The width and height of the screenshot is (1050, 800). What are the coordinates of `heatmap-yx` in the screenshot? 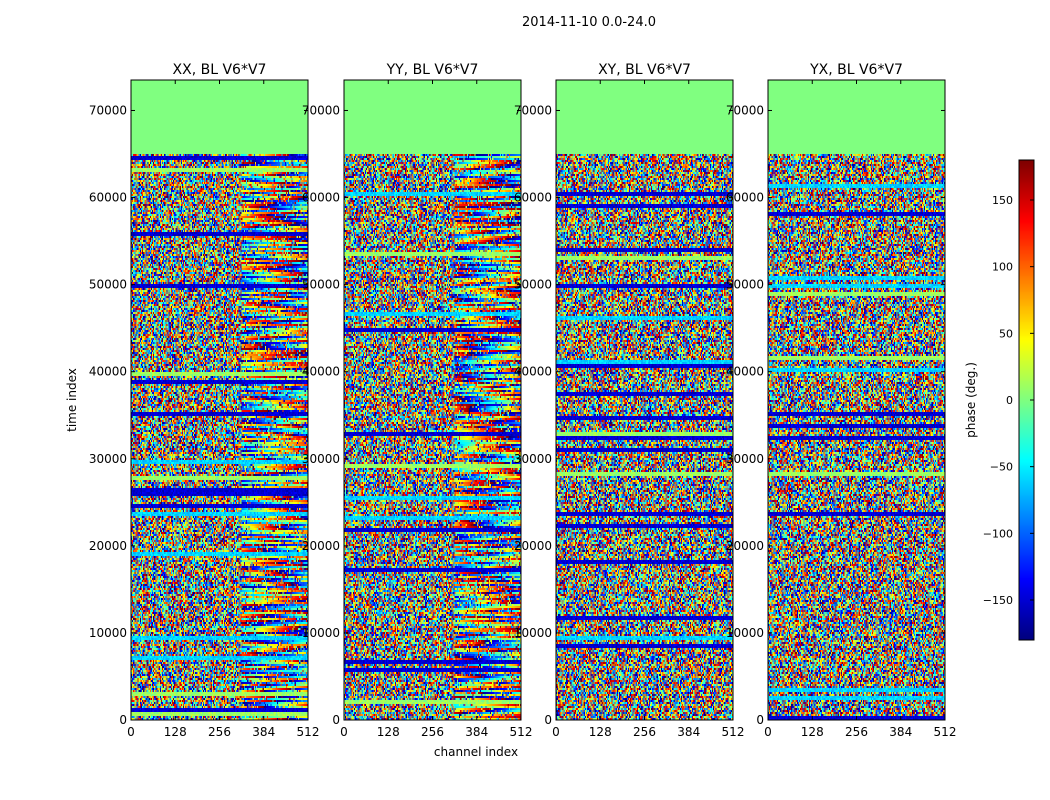 It's located at (856, 400).